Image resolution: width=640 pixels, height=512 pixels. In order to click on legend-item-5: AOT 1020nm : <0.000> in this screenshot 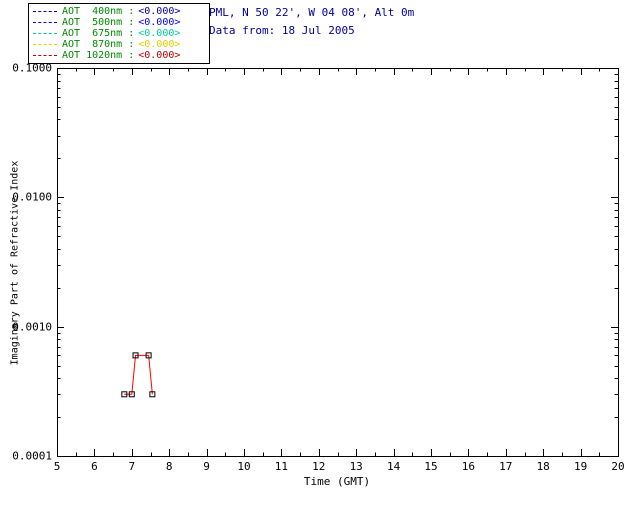, I will do `click(119, 55)`.